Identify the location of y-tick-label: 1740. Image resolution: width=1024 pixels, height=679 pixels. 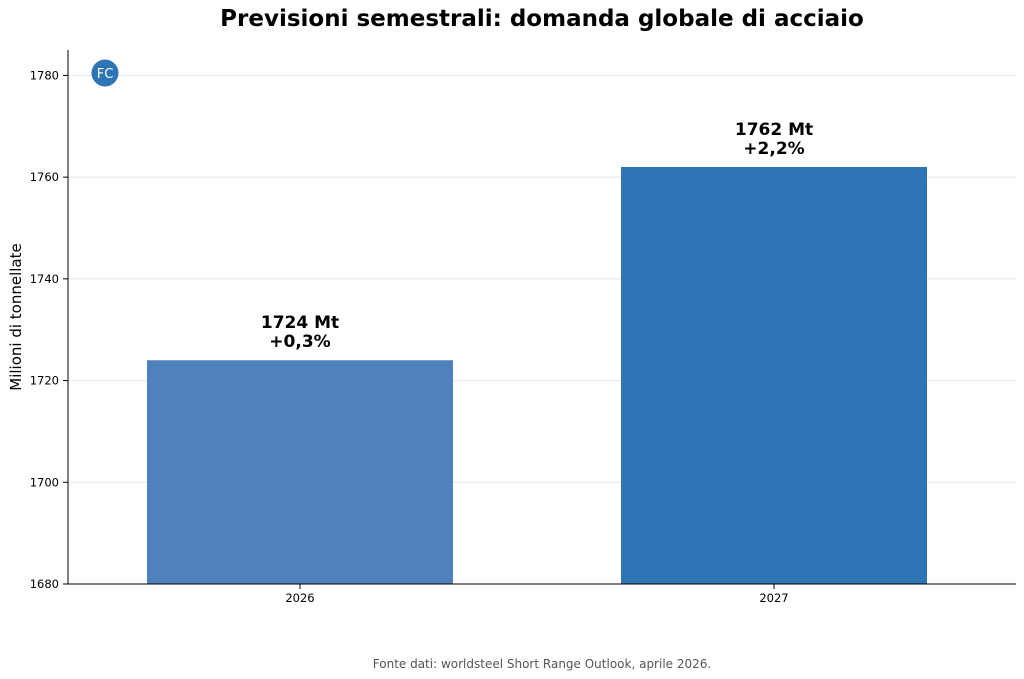
(44, 279).